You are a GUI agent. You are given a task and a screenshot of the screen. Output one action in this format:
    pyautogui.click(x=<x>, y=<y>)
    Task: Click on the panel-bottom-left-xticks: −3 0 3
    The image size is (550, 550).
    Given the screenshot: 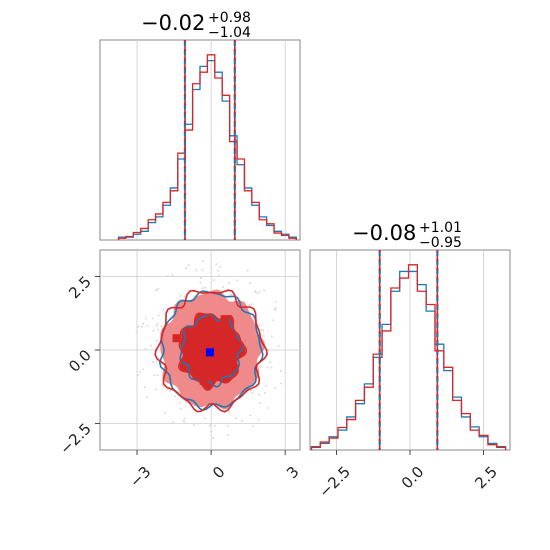 What is the action you would take?
    pyautogui.click(x=214, y=470)
    